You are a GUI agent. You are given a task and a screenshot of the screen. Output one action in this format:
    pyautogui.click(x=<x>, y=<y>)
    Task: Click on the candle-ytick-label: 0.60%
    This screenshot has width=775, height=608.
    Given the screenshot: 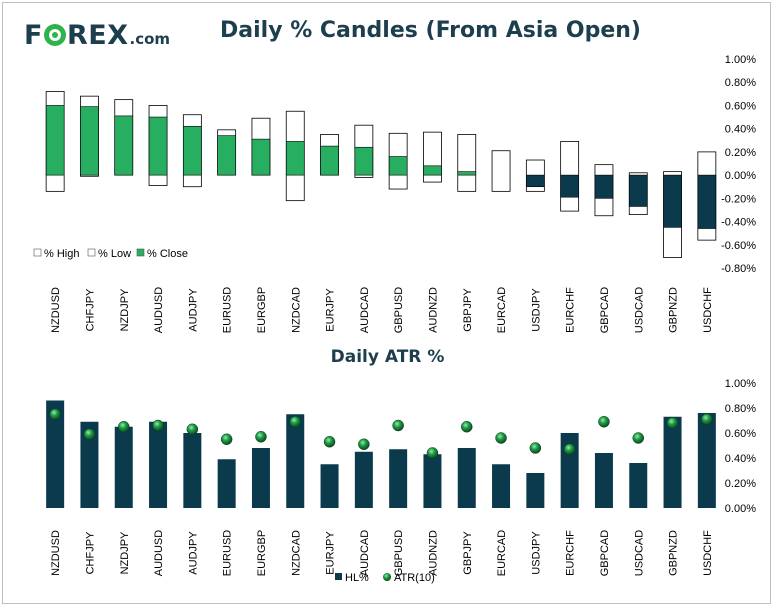 What is the action you would take?
    pyautogui.click(x=740, y=106)
    